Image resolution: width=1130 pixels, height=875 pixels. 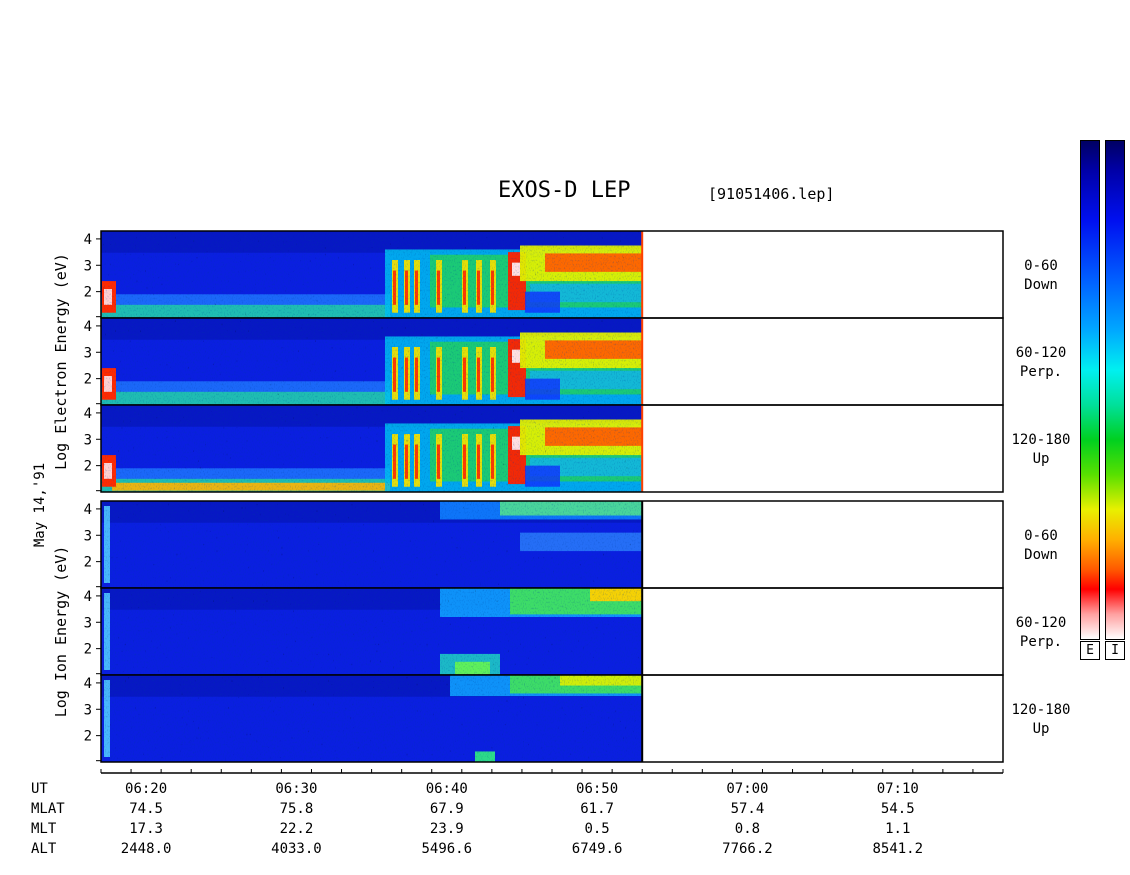 What do you see at coordinates (1090, 650) in the screenshot?
I see `electron-colorbar-label: E` at bounding box center [1090, 650].